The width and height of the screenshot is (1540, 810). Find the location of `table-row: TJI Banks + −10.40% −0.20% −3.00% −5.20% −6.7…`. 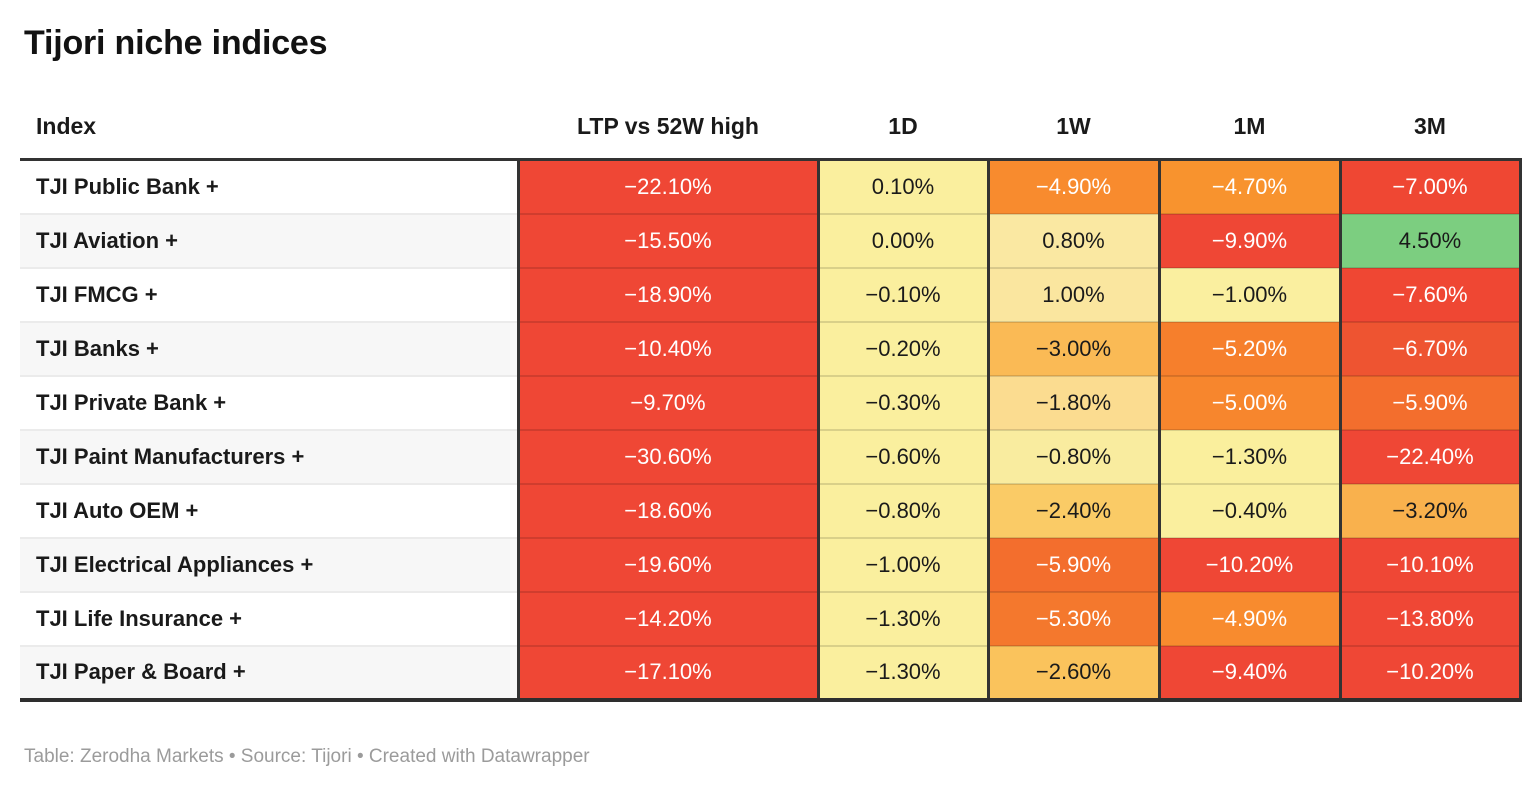

table-row: TJI Banks + −10.40% −0.20% −3.00% −5.20% −6.7… is located at coordinates (771, 349).